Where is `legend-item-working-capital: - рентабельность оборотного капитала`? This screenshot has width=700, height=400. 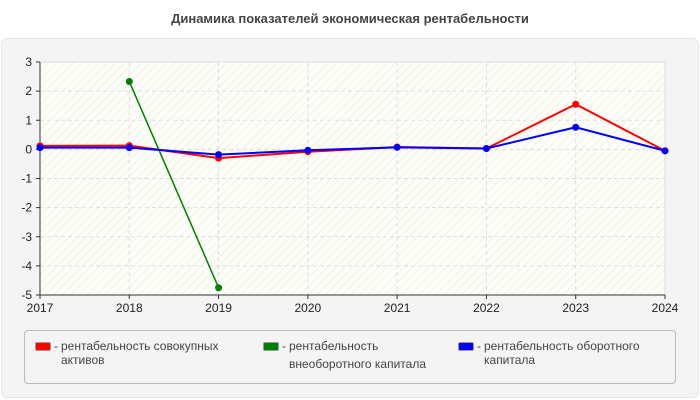 legend-item-working-capital: - рентабельность оборотного капитала is located at coordinates (549, 353).